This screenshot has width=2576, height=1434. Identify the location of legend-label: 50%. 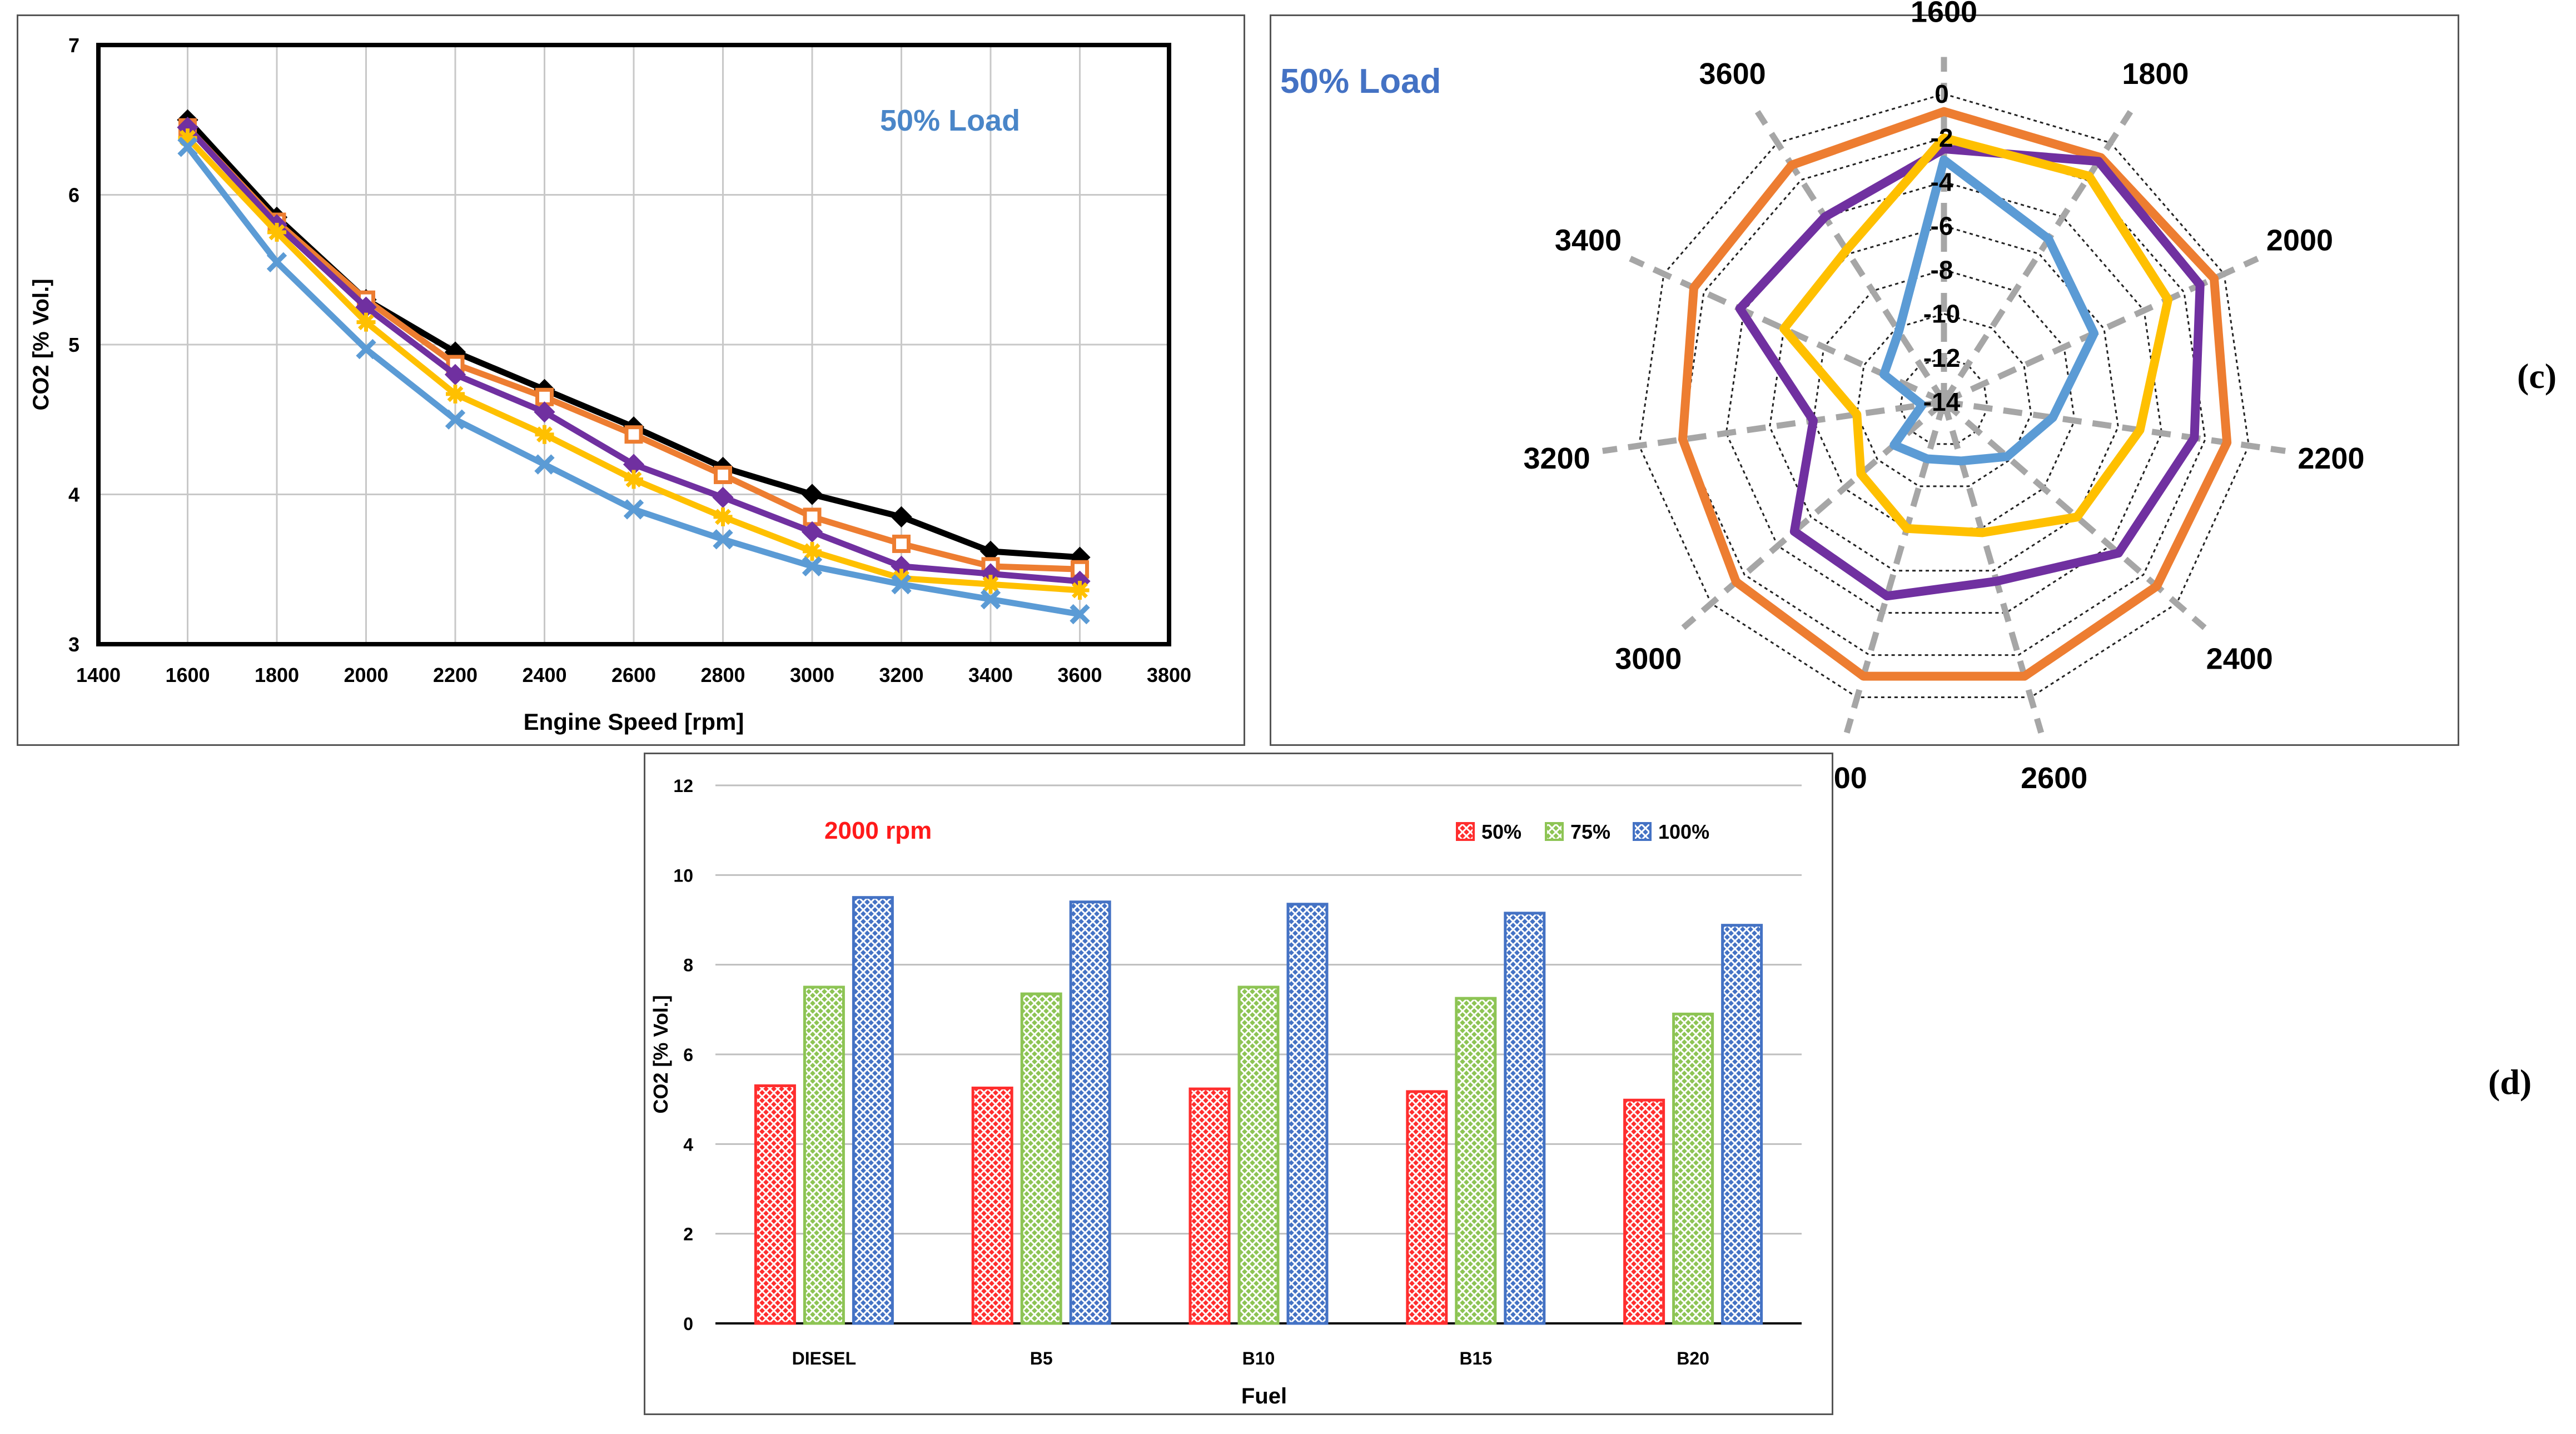
(1501, 831).